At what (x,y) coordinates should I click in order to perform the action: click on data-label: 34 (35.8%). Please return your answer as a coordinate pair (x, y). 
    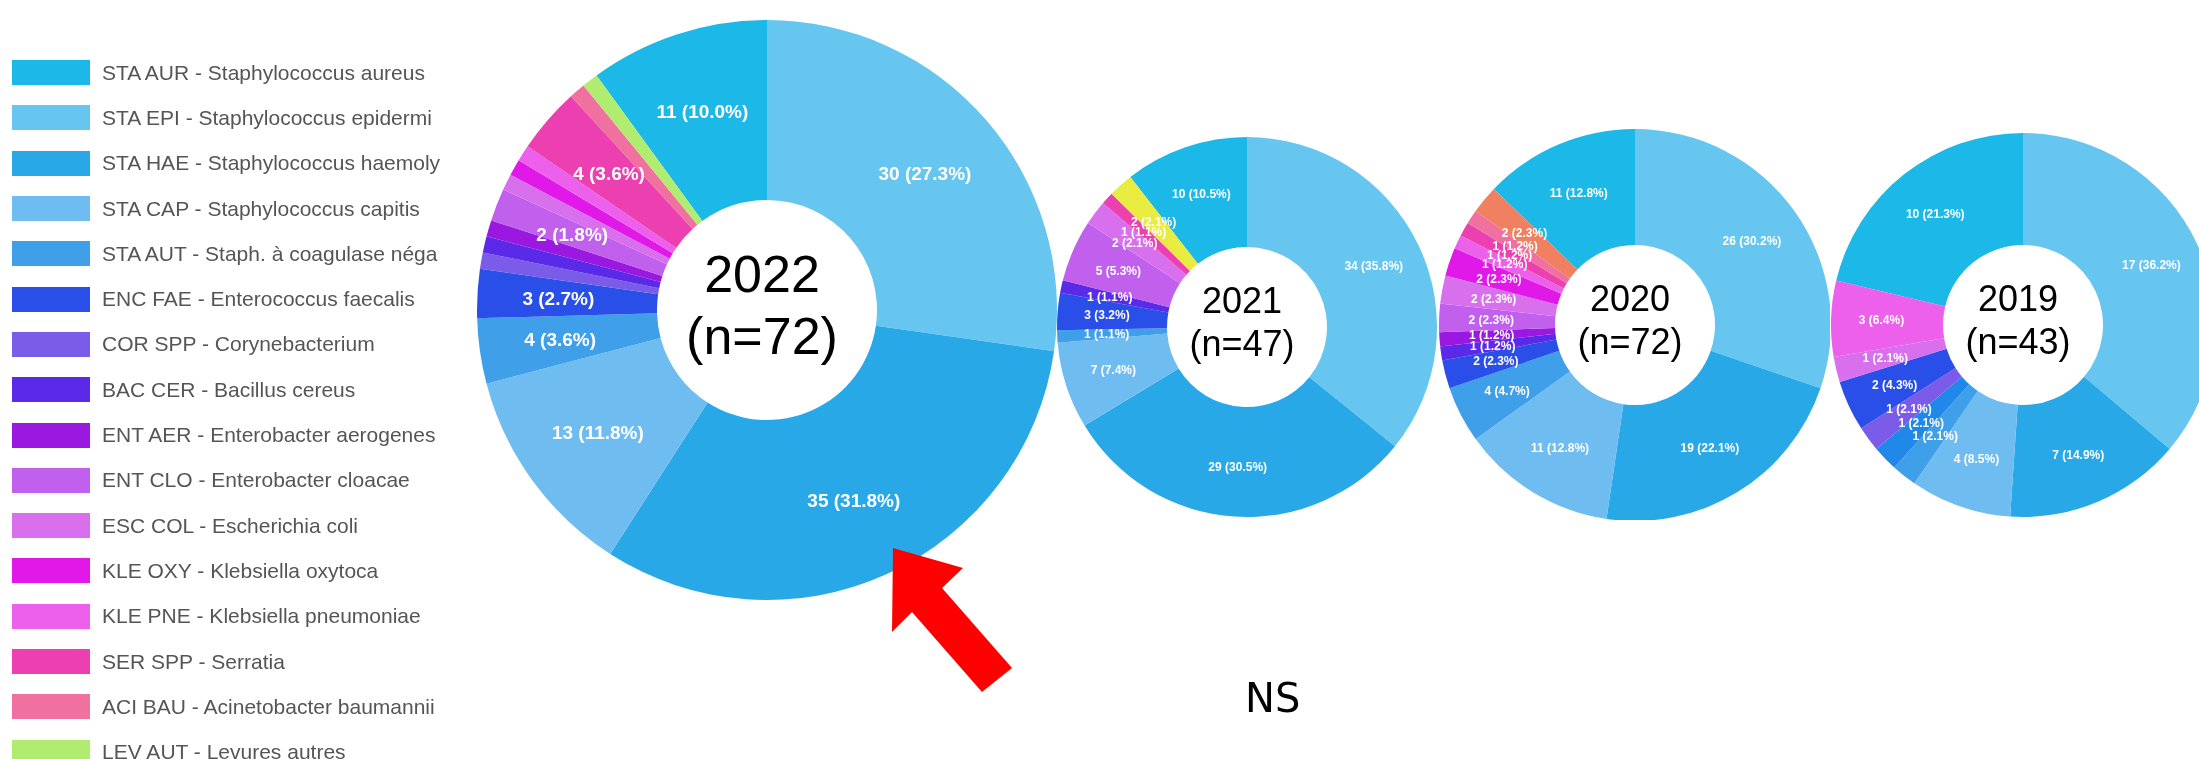
    Looking at the image, I should click on (1374, 266).